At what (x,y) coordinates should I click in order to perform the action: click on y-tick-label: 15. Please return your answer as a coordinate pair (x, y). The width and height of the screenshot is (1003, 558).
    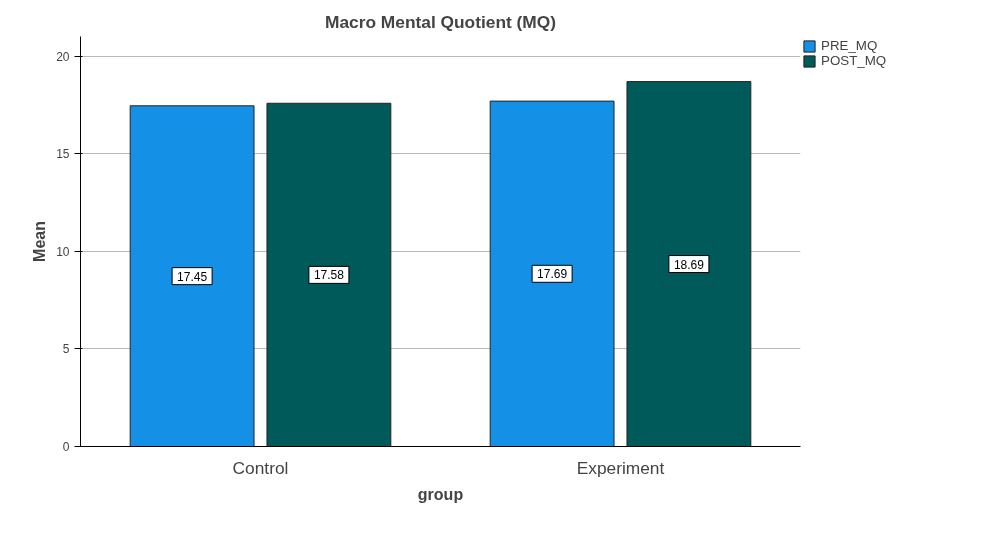
    Looking at the image, I should click on (63, 154).